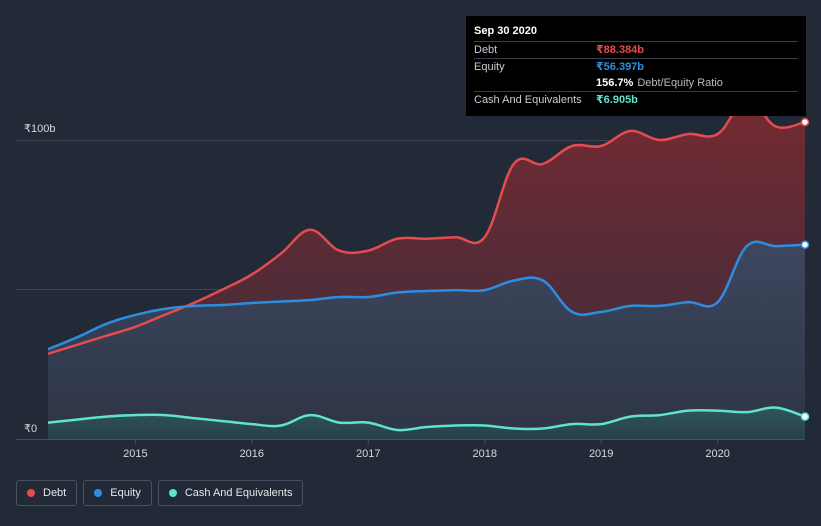 The image size is (821, 526). I want to click on tooltip-debt-label: Debt, so click(486, 50).